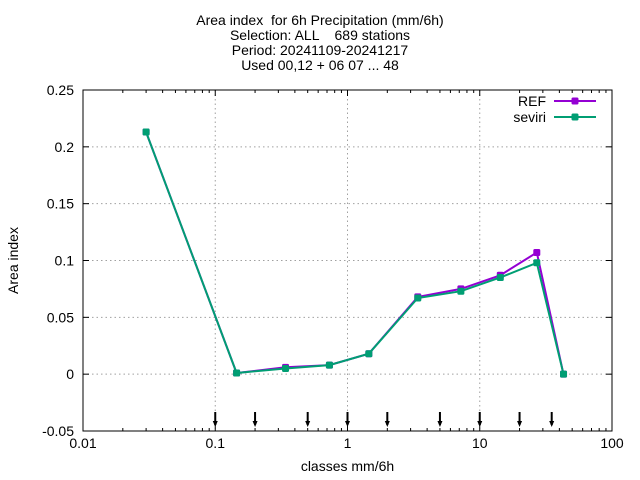  I want to click on chart-title-line: Used 00,12 + 06 07 ... 48, so click(320, 65).